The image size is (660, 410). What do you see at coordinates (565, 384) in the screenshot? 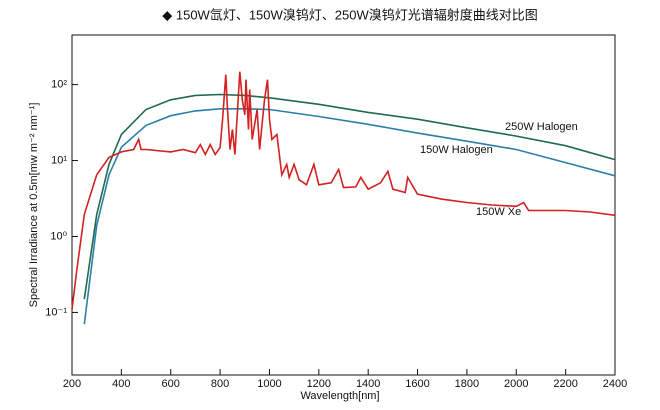
I see `x-tick-label: 2200` at bounding box center [565, 384].